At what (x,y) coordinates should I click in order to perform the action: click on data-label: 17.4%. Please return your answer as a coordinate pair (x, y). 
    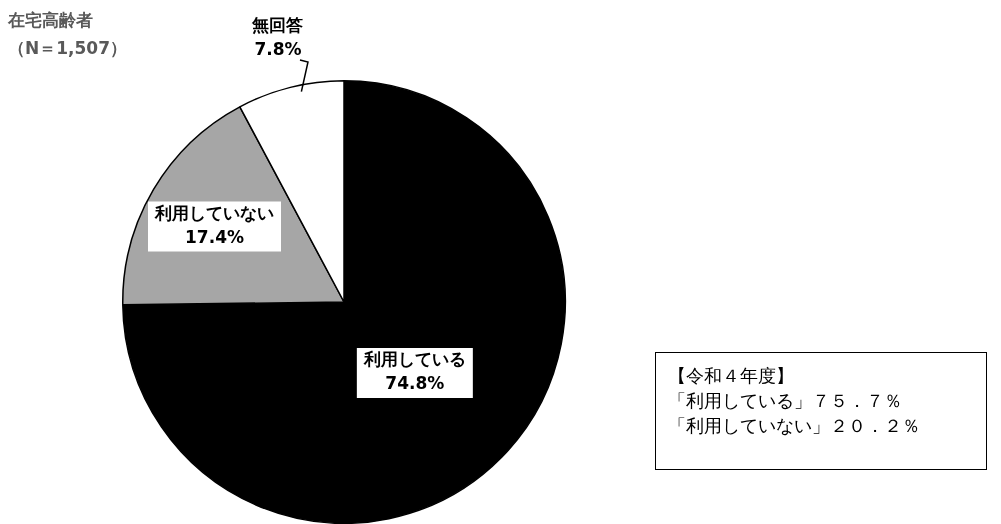
    Looking at the image, I should click on (214, 236).